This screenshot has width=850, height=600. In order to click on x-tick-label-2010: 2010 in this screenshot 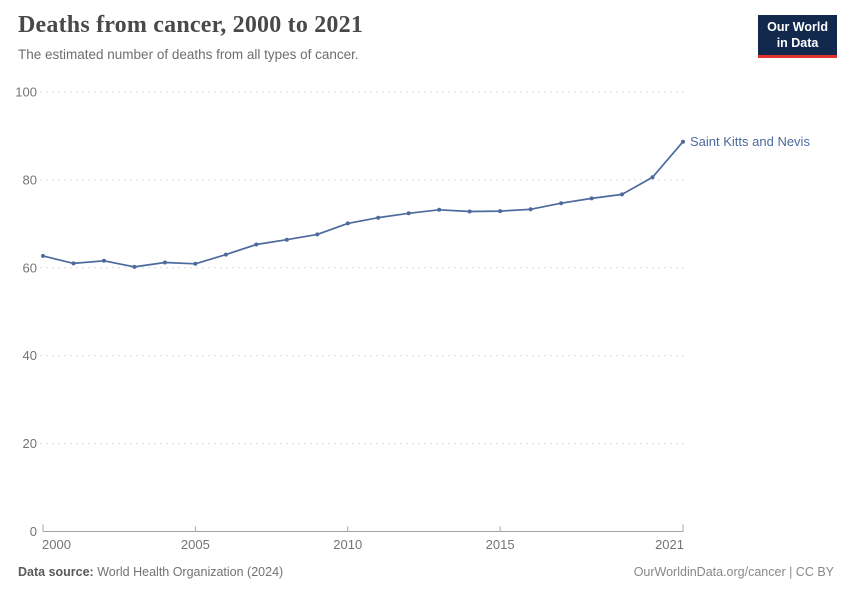, I will do `click(347, 544)`.